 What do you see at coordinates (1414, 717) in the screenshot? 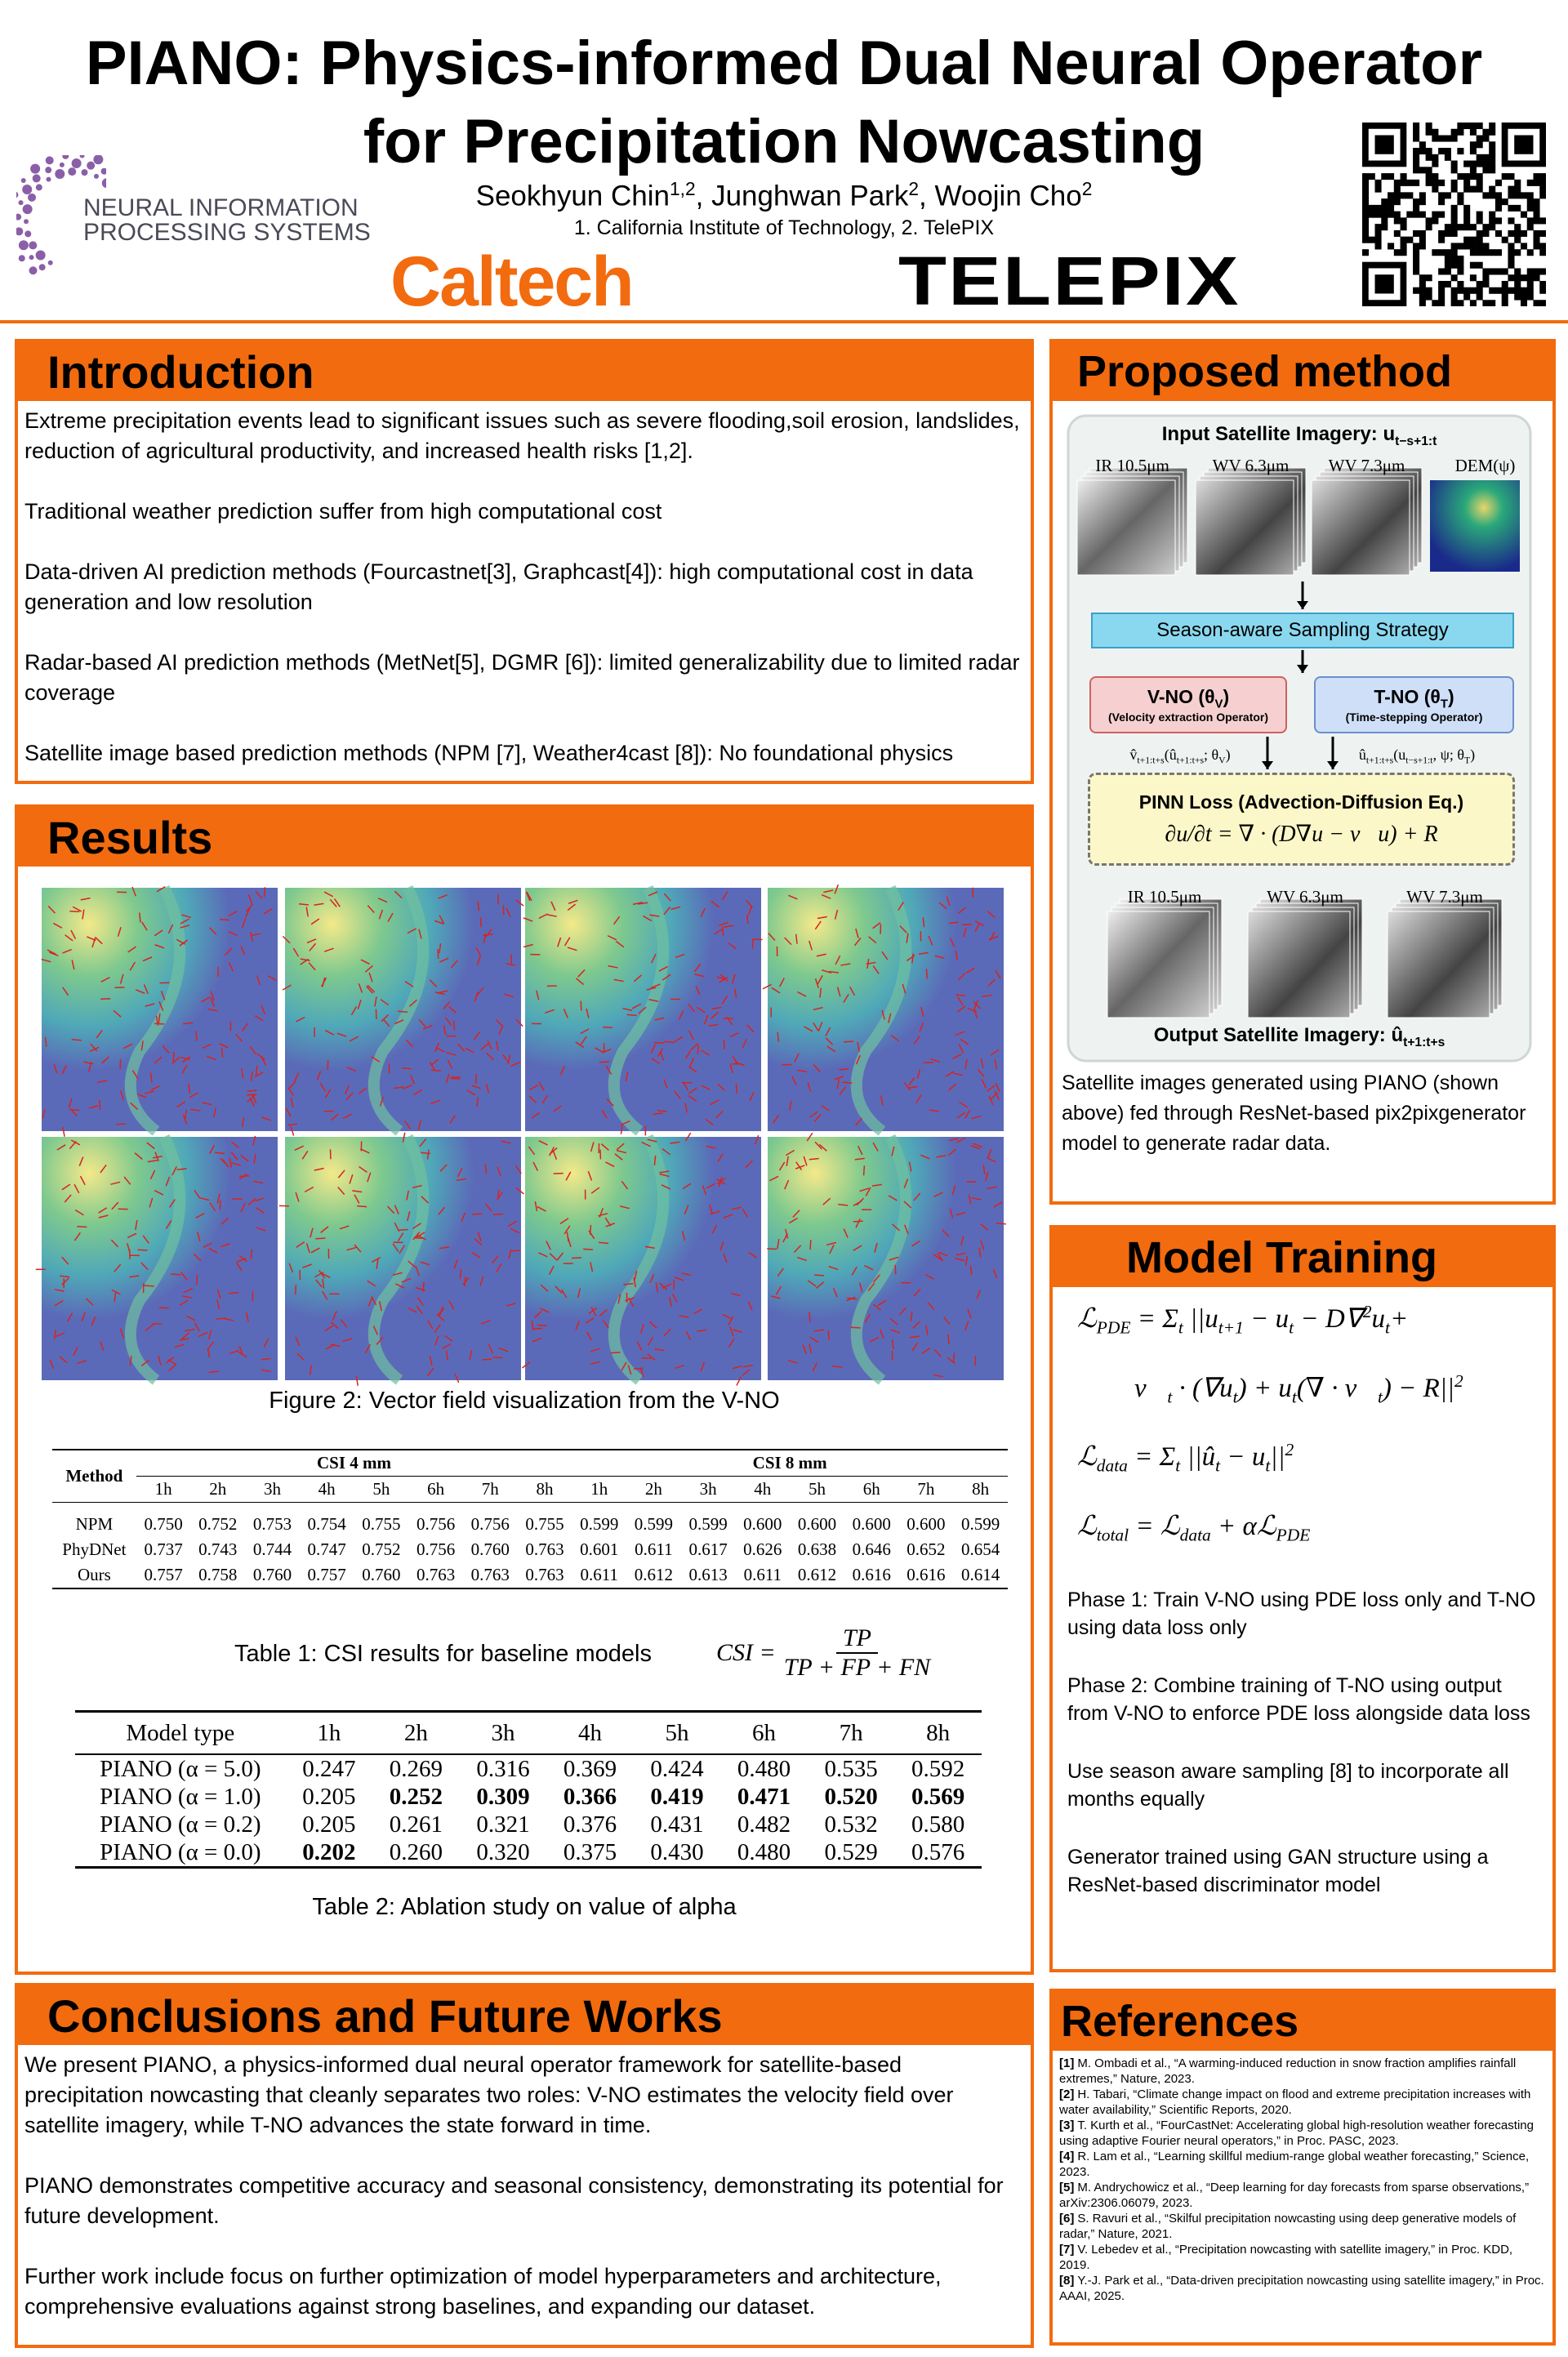
I see `tno-subtitle: (Time-stepping Operator)` at bounding box center [1414, 717].